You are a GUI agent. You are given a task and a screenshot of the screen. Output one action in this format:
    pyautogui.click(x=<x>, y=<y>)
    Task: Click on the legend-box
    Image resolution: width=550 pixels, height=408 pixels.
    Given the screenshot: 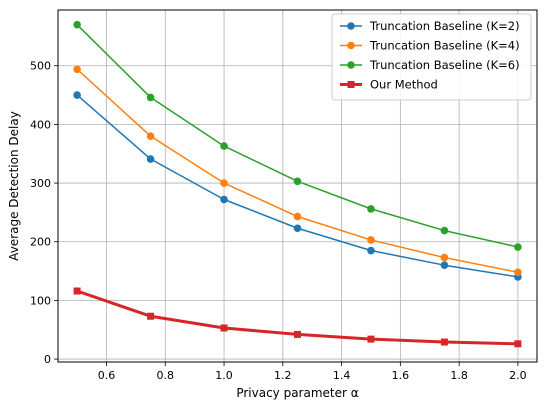 What is the action you would take?
    pyautogui.click(x=431, y=57)
    